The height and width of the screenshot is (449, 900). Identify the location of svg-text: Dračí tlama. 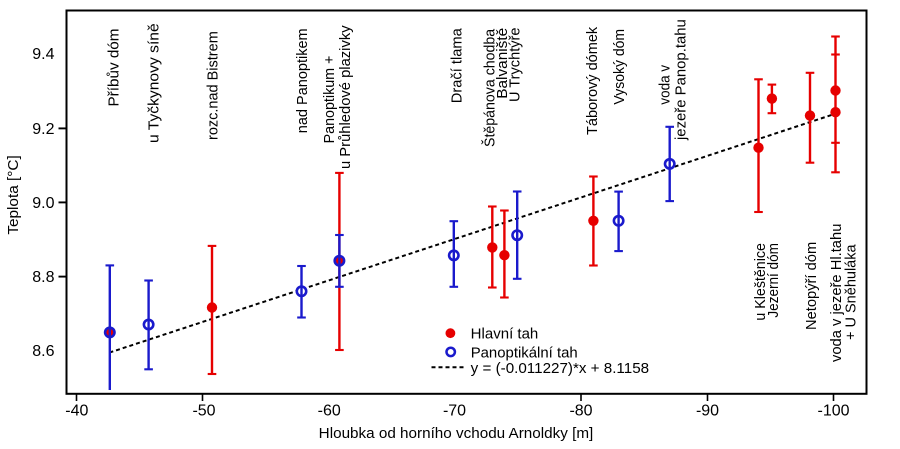
(456, 66).